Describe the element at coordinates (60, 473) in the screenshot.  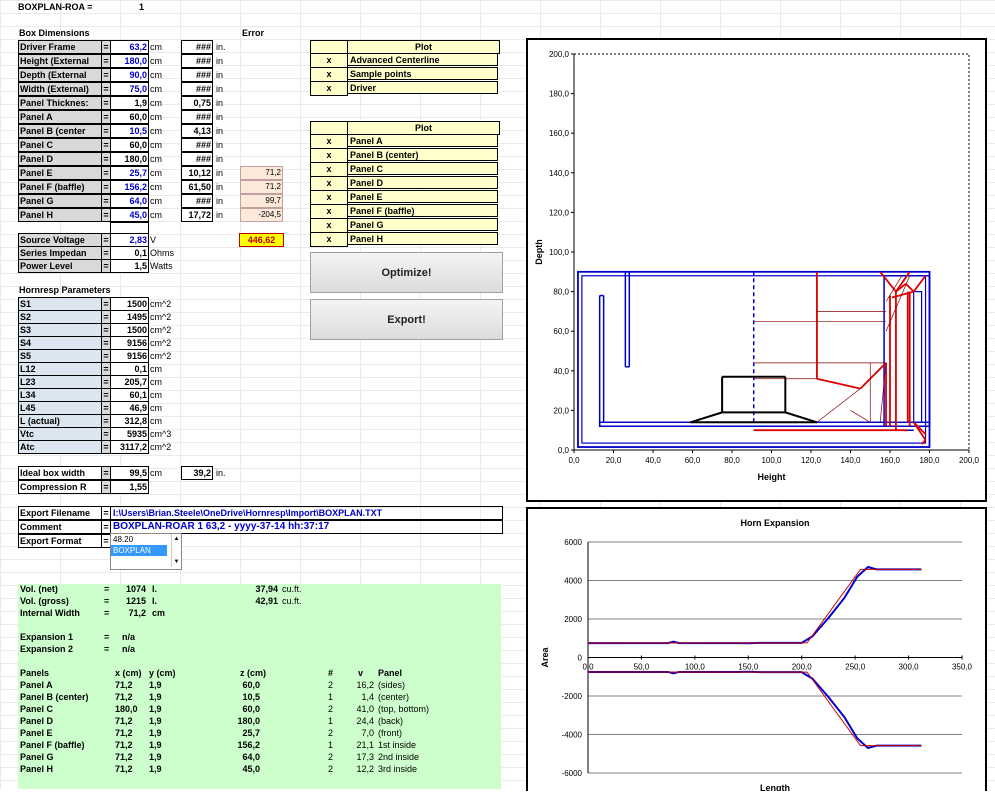
I see `ideal-label: Ideal box width` at that location.